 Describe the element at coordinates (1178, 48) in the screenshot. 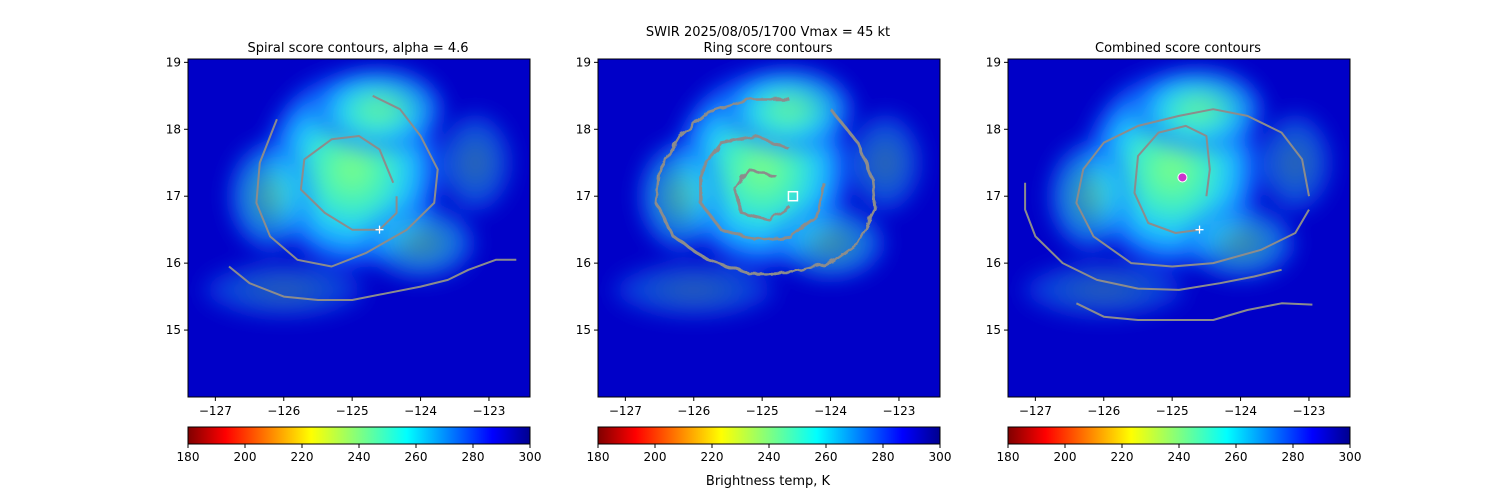

I see `panel-title: Combined score contours` at that location.